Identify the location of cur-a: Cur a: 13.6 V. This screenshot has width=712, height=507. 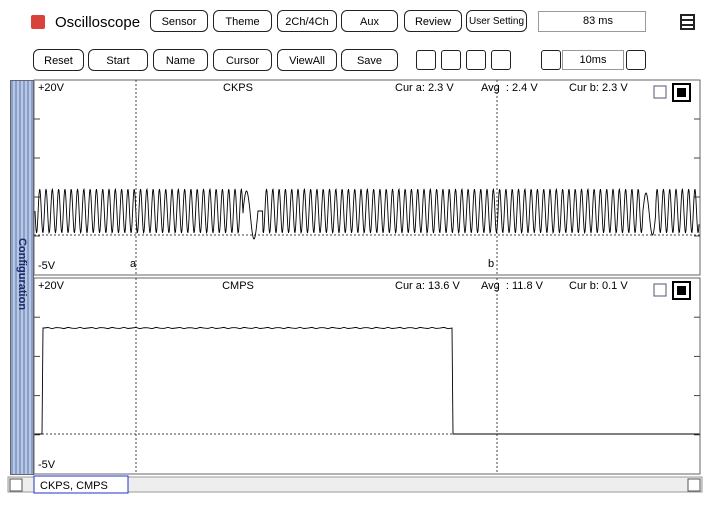
(427, 286).